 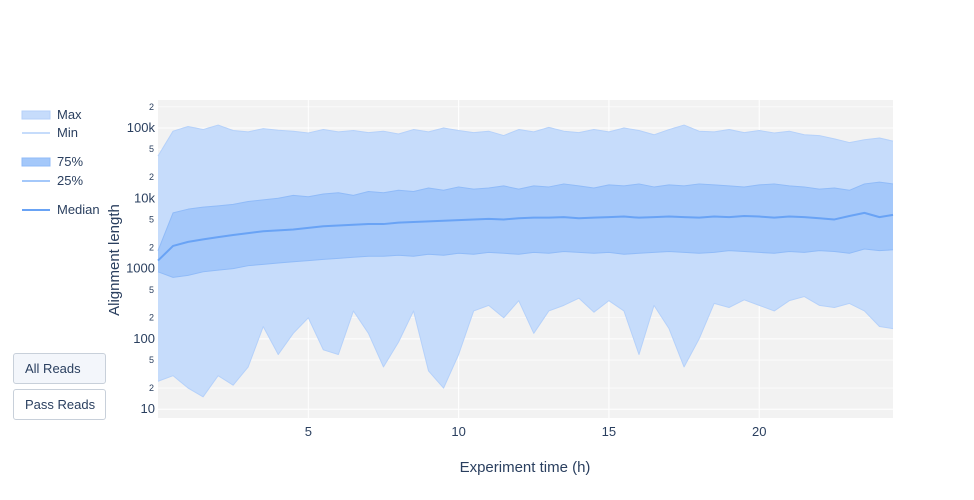 What do you see at coordinates (308, 431) in the screenshot?
I see `x-tick-label: 5` at bounding box center [308, 431].